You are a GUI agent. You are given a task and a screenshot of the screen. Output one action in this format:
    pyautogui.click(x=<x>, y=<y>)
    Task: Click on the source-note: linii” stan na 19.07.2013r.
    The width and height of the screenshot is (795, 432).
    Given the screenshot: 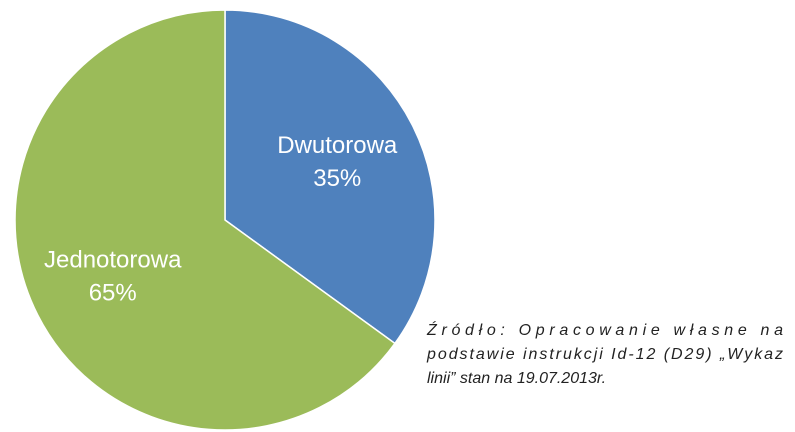 What is the action you would take?
    pyautogui.click(x=516, y=378)
    